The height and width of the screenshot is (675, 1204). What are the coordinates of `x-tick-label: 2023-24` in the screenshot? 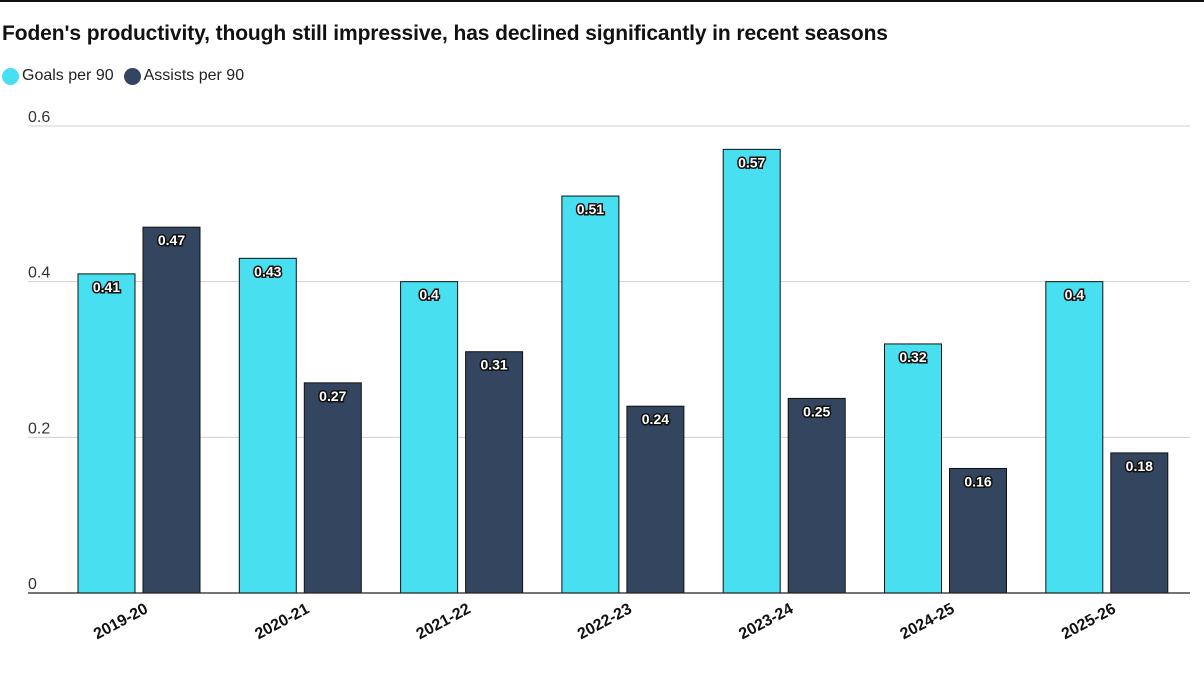 It's located at (766, 621).